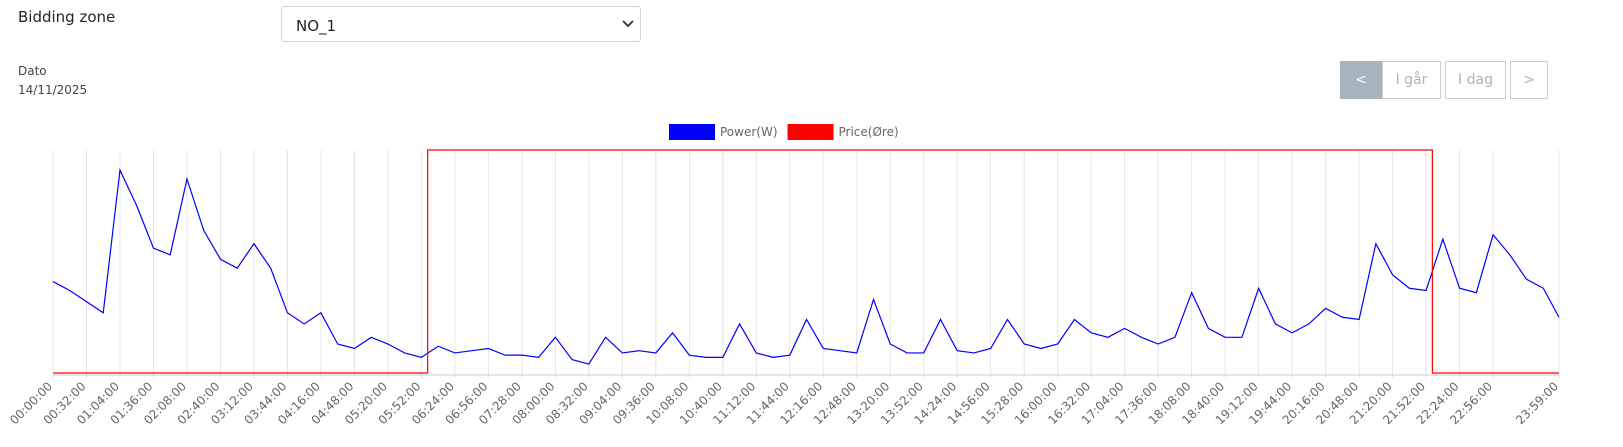  I want to click on date-value: 14/11/2025, so click(53, 90).